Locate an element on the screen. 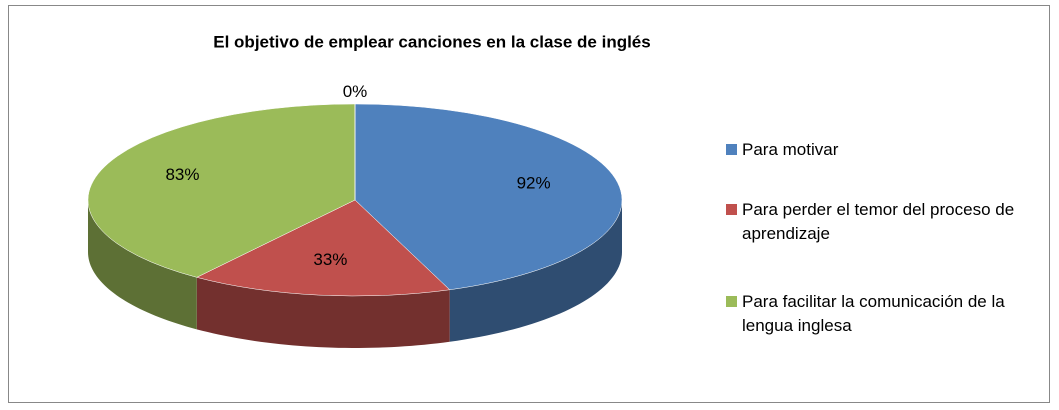 This screenshot has width=1059, height=410. data-label: 0% is located at coordinates (355, 91).